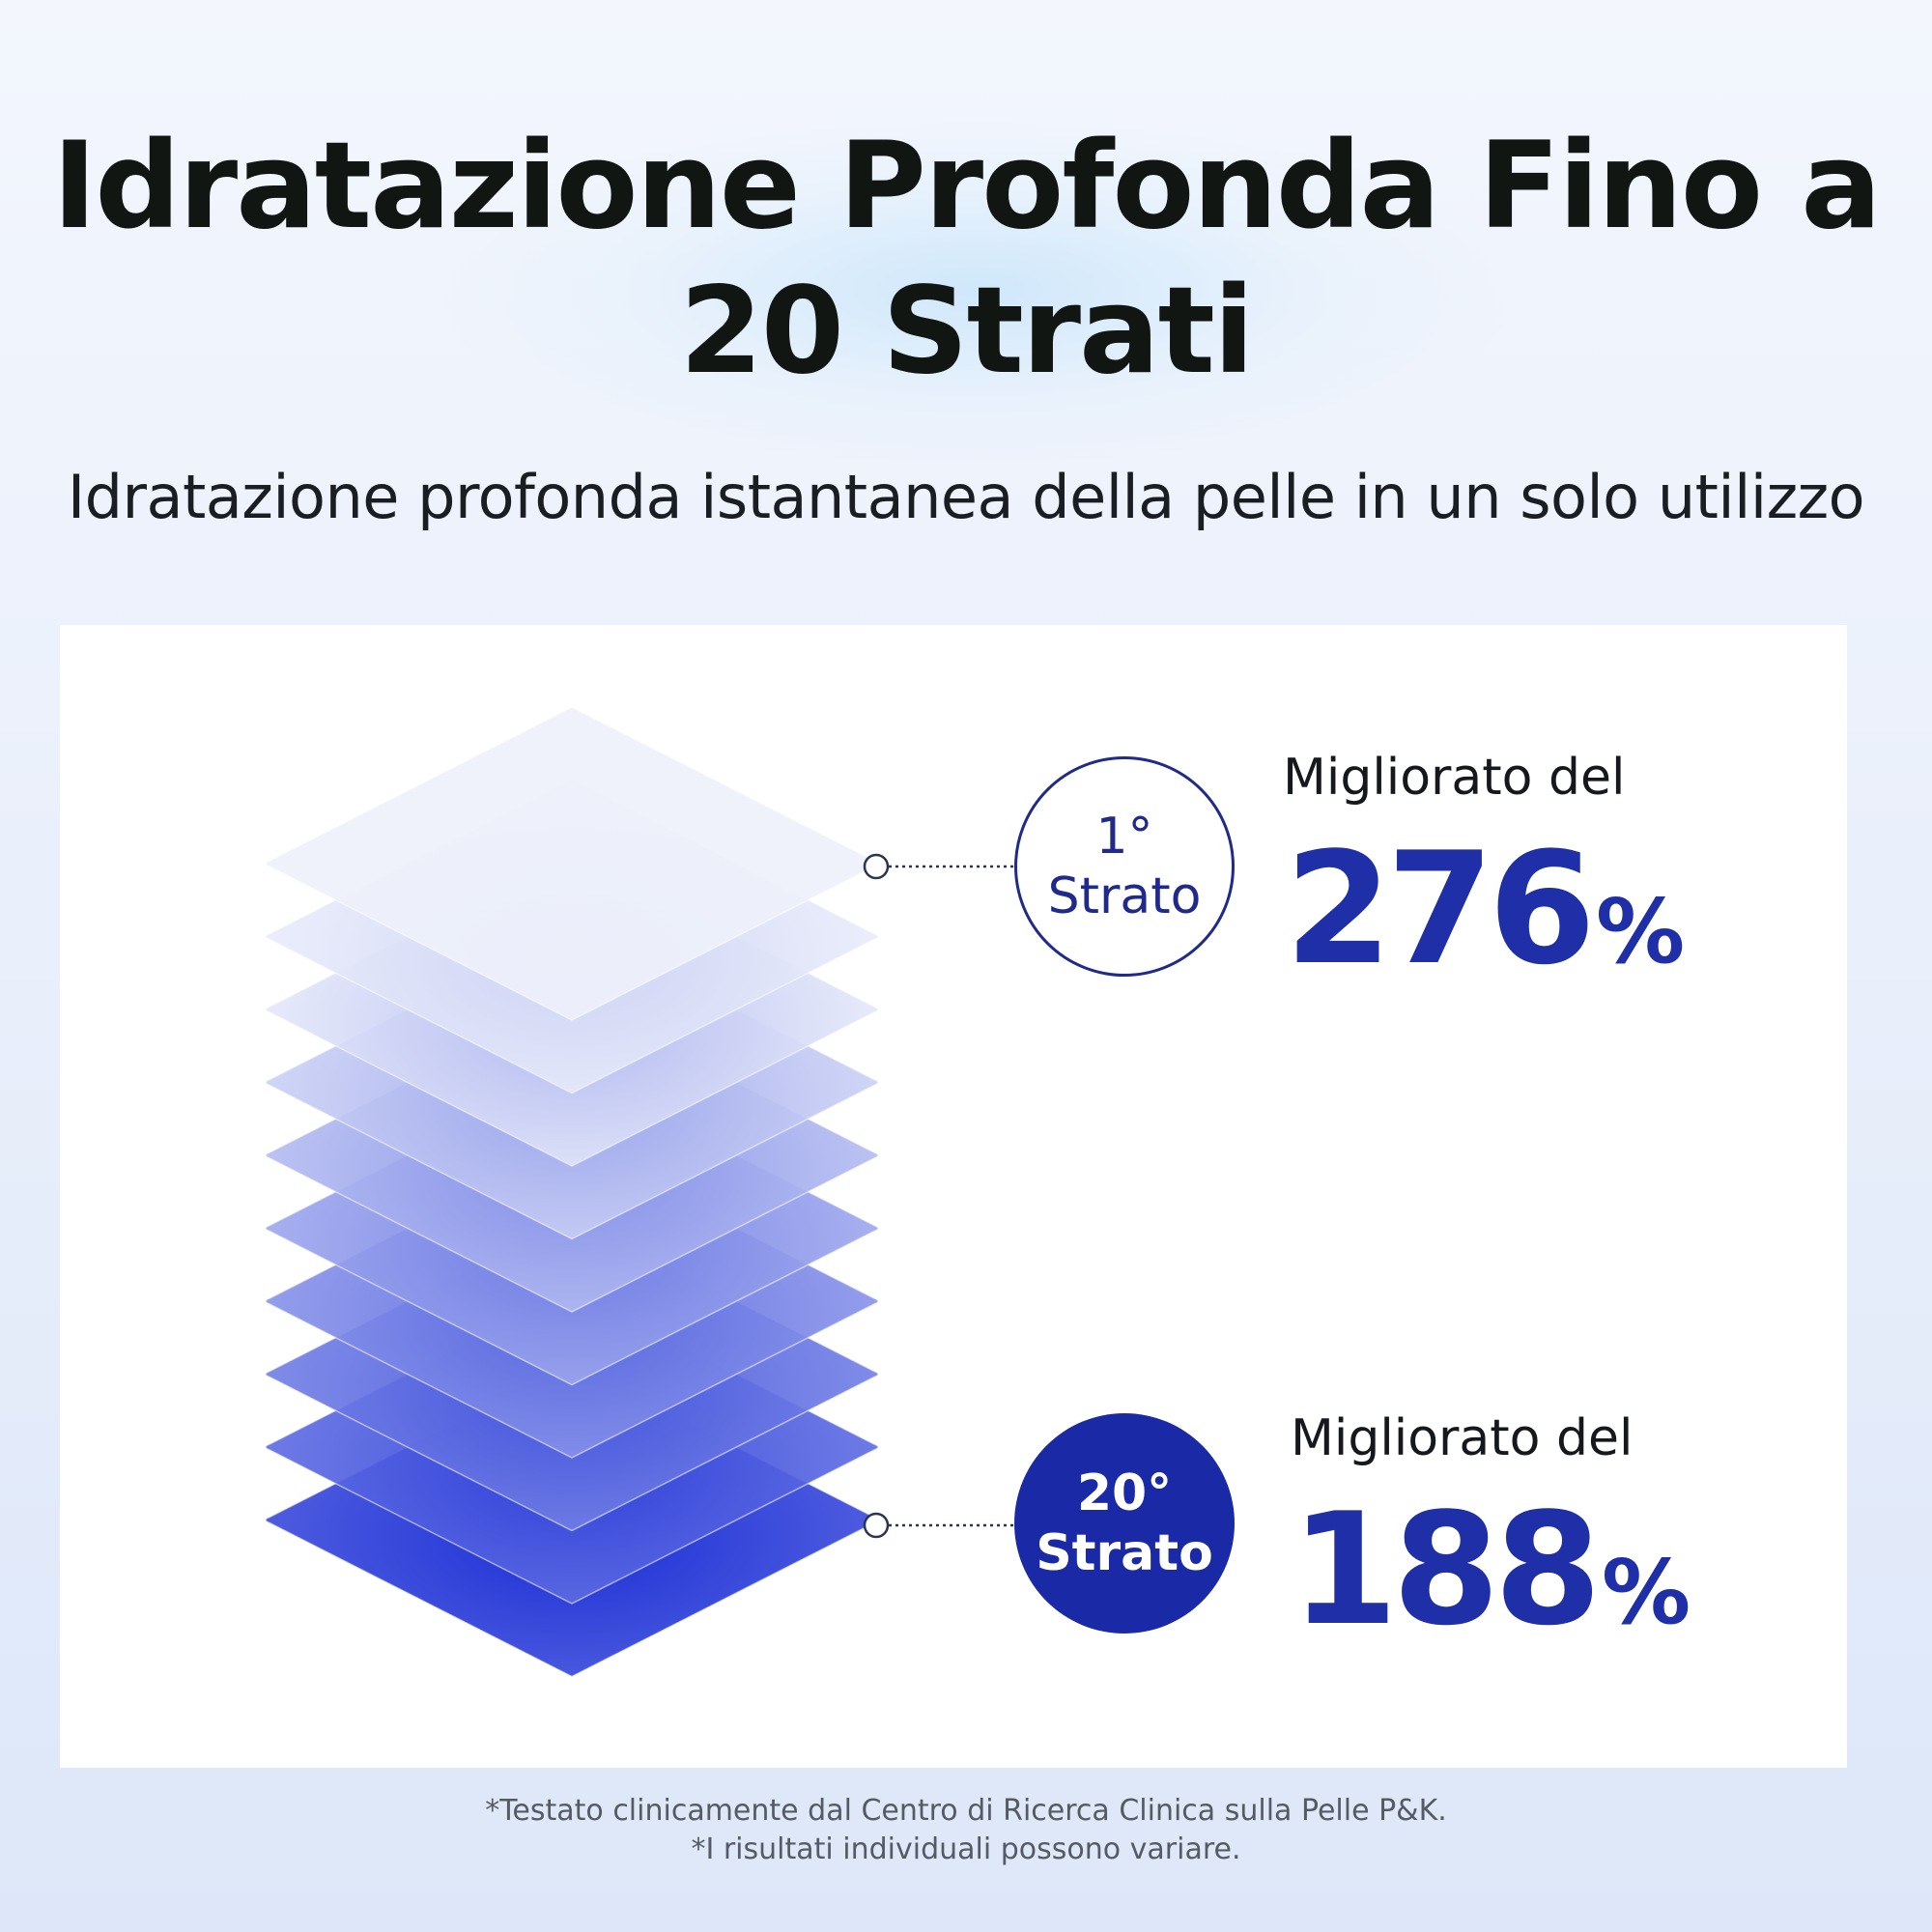 Image resolution: width=1932 pixels, height=1932 pixels. Describe the element at coordinates (1124, 837) in the screenshot. I see `layer-1-badge-number: 1°` at that location.